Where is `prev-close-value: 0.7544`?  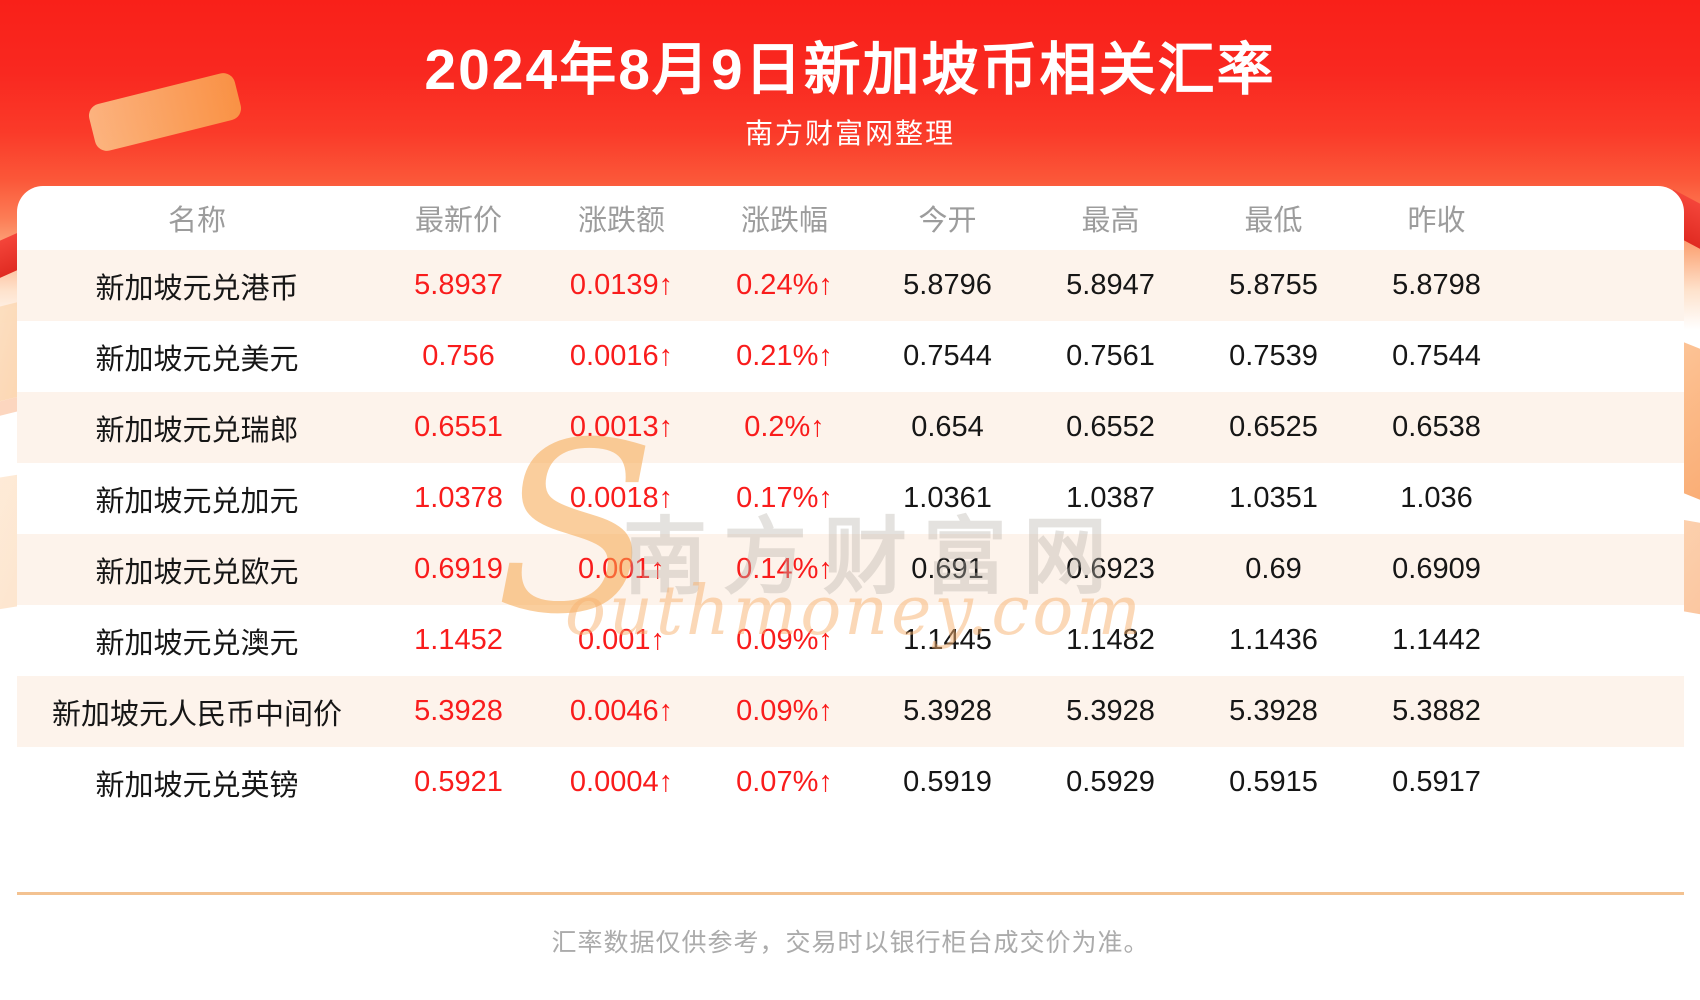 prev-close-value: 0.7544 is located at coordinates (1436, 356).